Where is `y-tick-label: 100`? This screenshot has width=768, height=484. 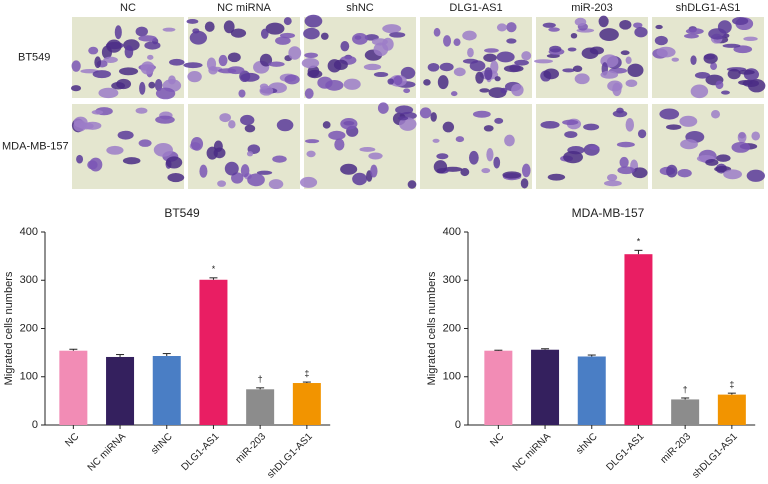 y-tick-label: 100 is located at coordinates (452, 377).